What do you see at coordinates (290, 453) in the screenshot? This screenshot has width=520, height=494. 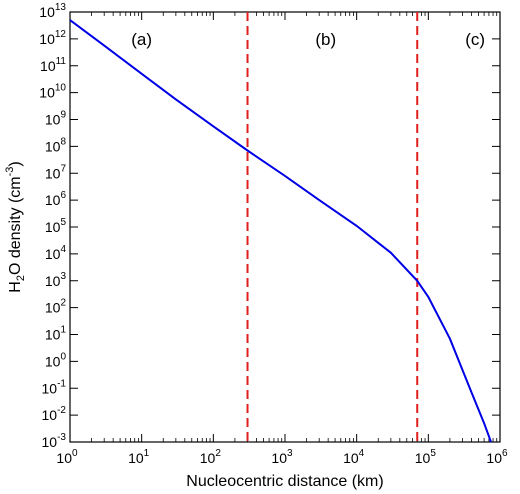 I see `x-tick-label-exponent: 3` at bounding box center [290, 453].